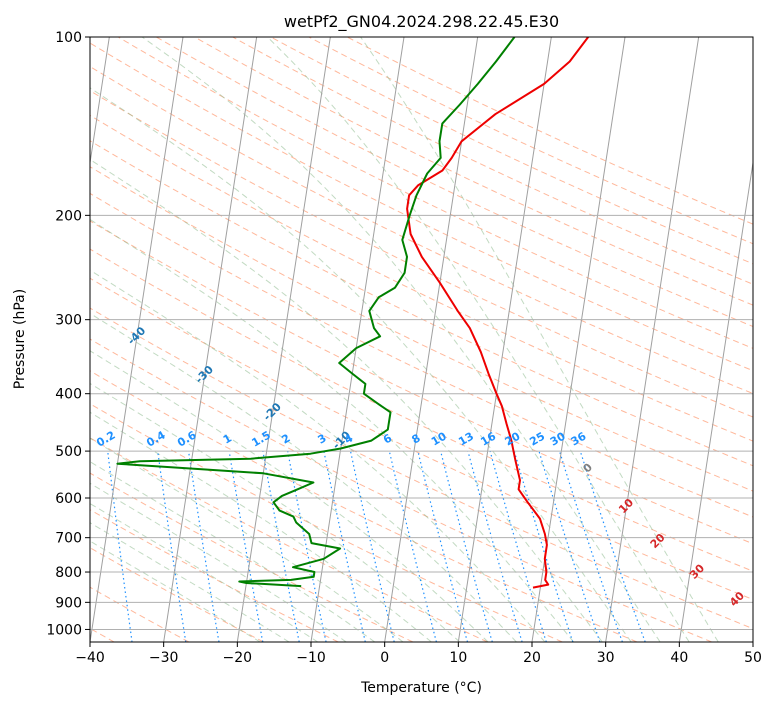  What do you see at coordinates (164, 658) in the screenshot?
I see `x-tick-label: −30` at bounding box center [164, 658].